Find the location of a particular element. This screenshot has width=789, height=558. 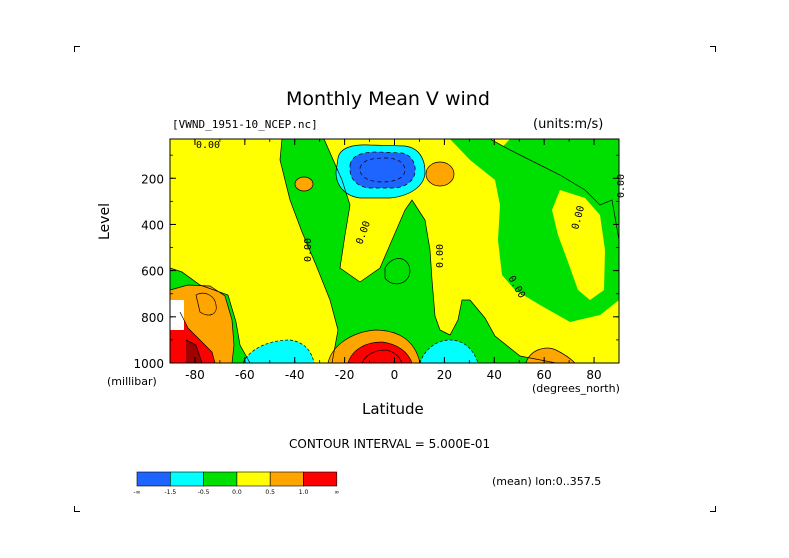

crop-mark-bottom-right is located at coordinates (713, 509).